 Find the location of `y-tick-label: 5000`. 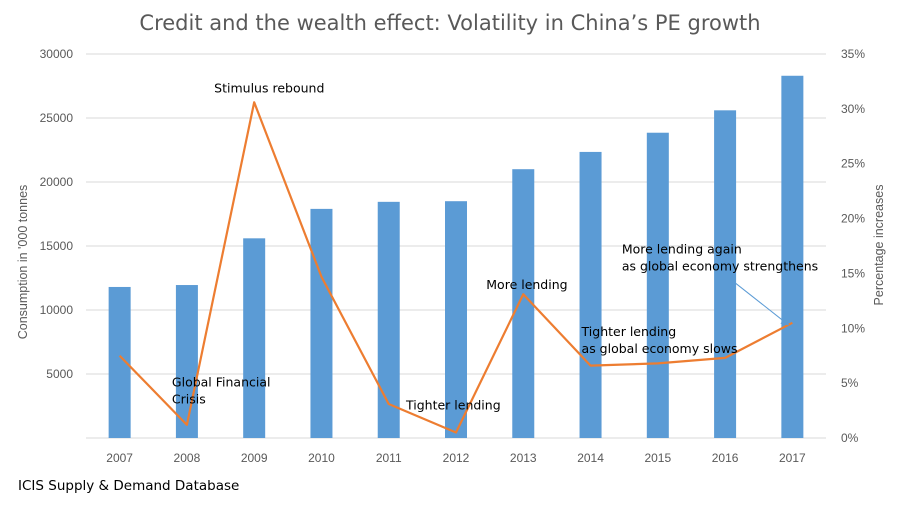

y-tick-label: 5000 is located at coordinates (59, 374).